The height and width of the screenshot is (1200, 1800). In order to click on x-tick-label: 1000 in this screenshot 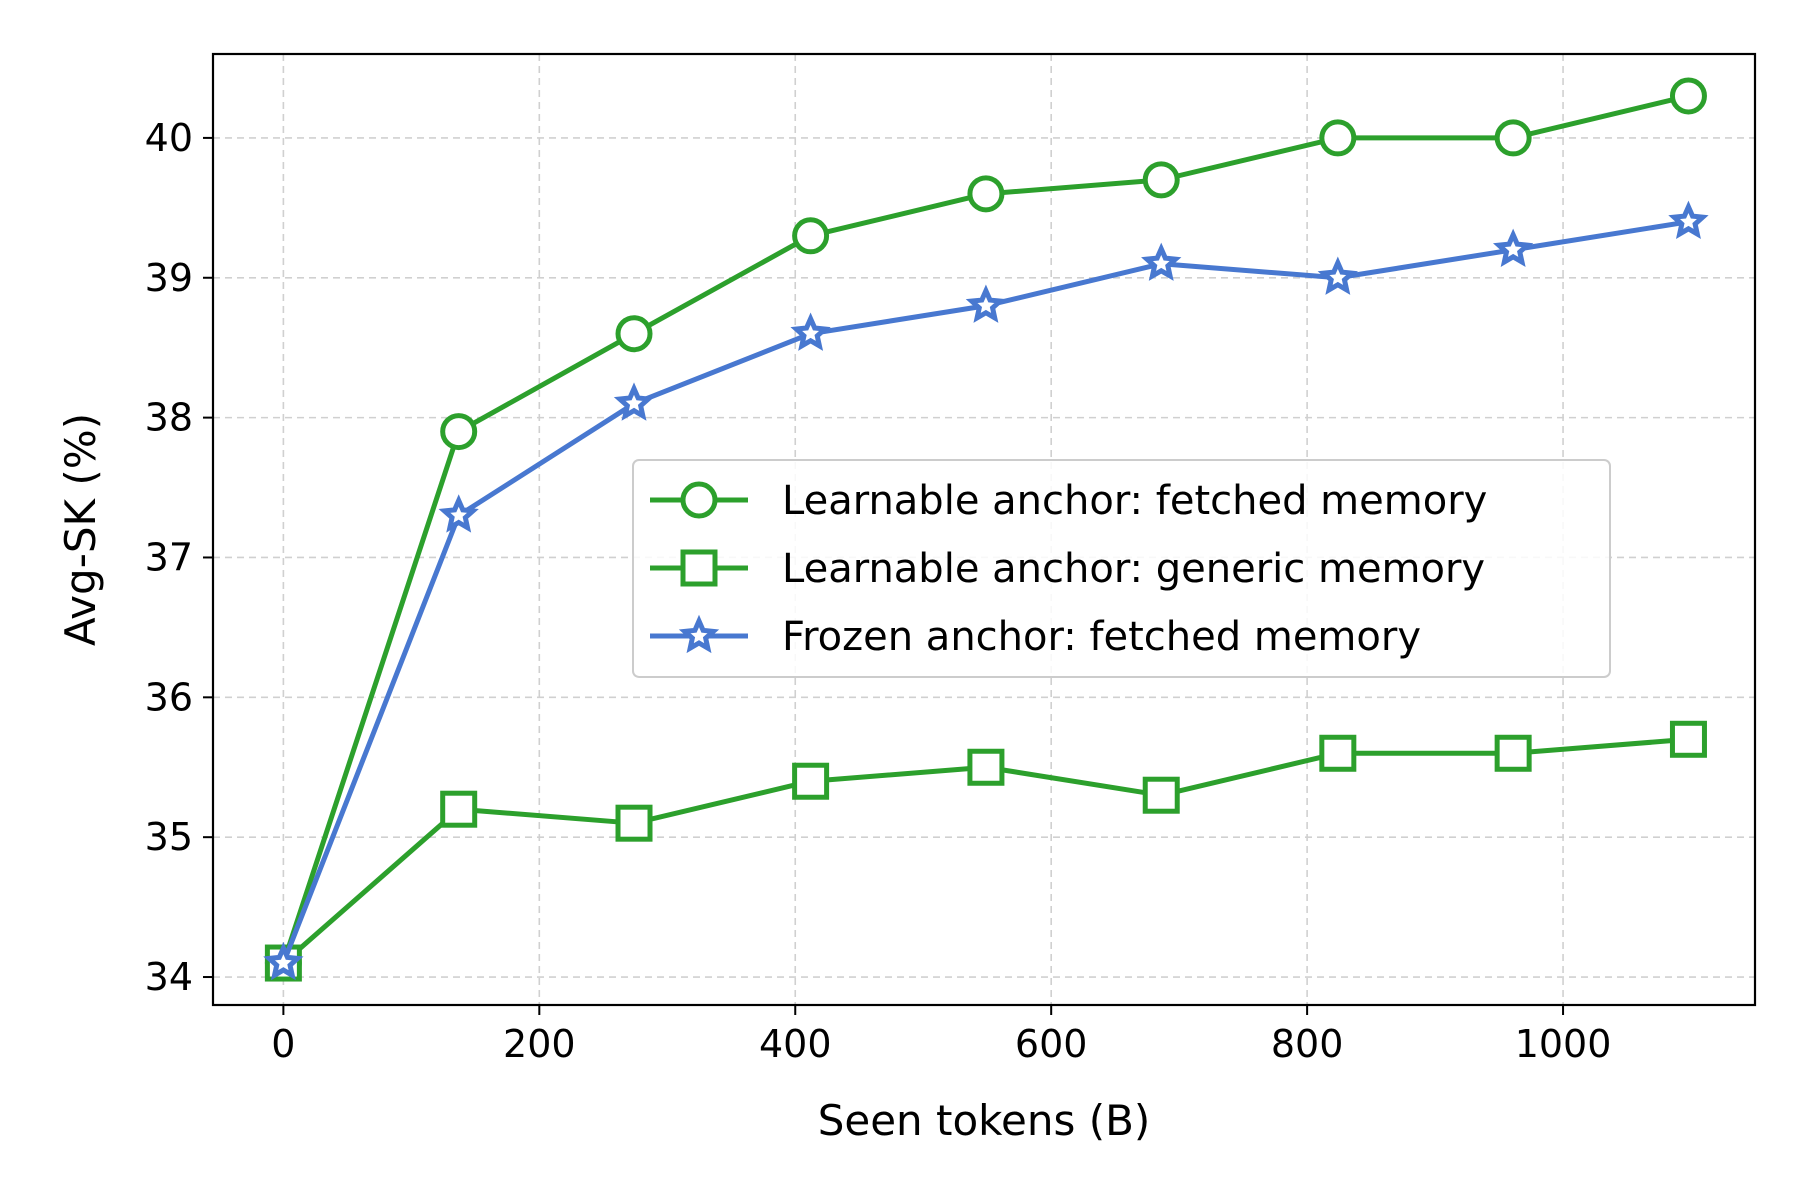, I will do `click(1563, 1044)`.